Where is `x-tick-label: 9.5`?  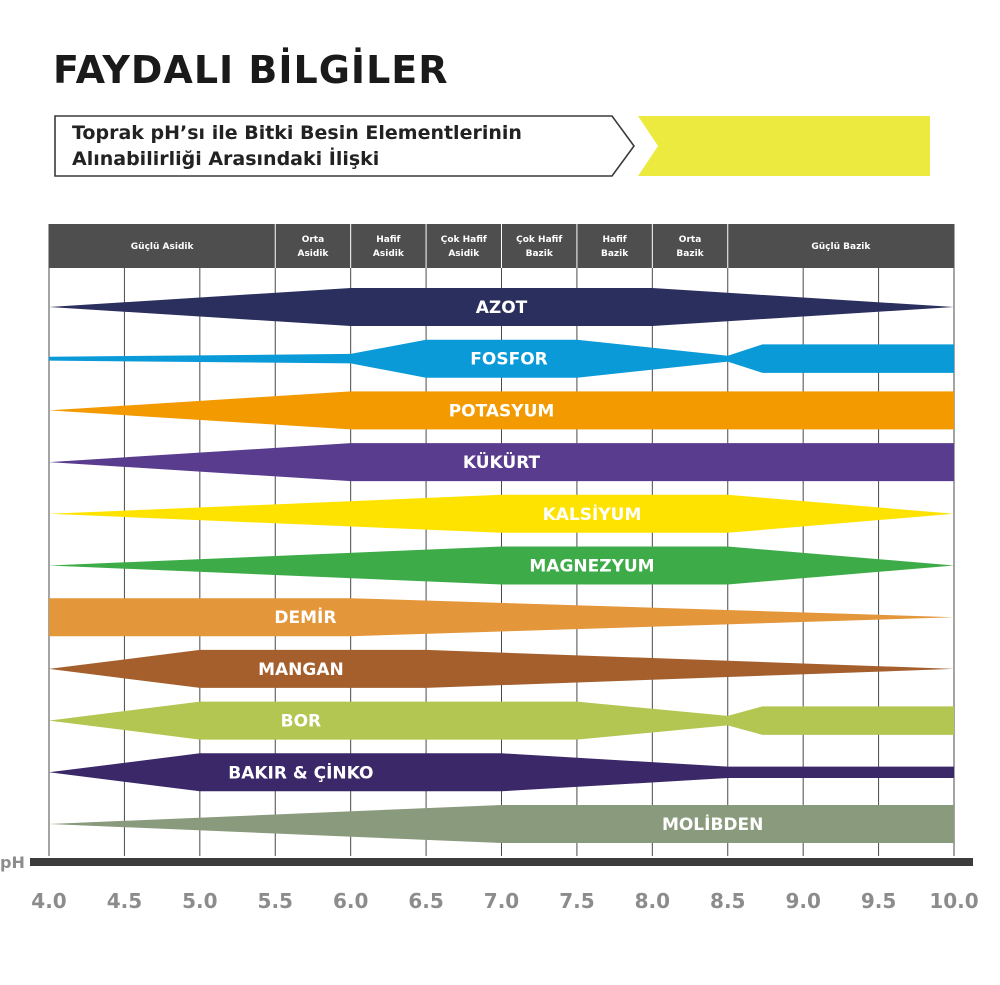 x-tick-label: 9.5 is located at coordinates (878, 901).